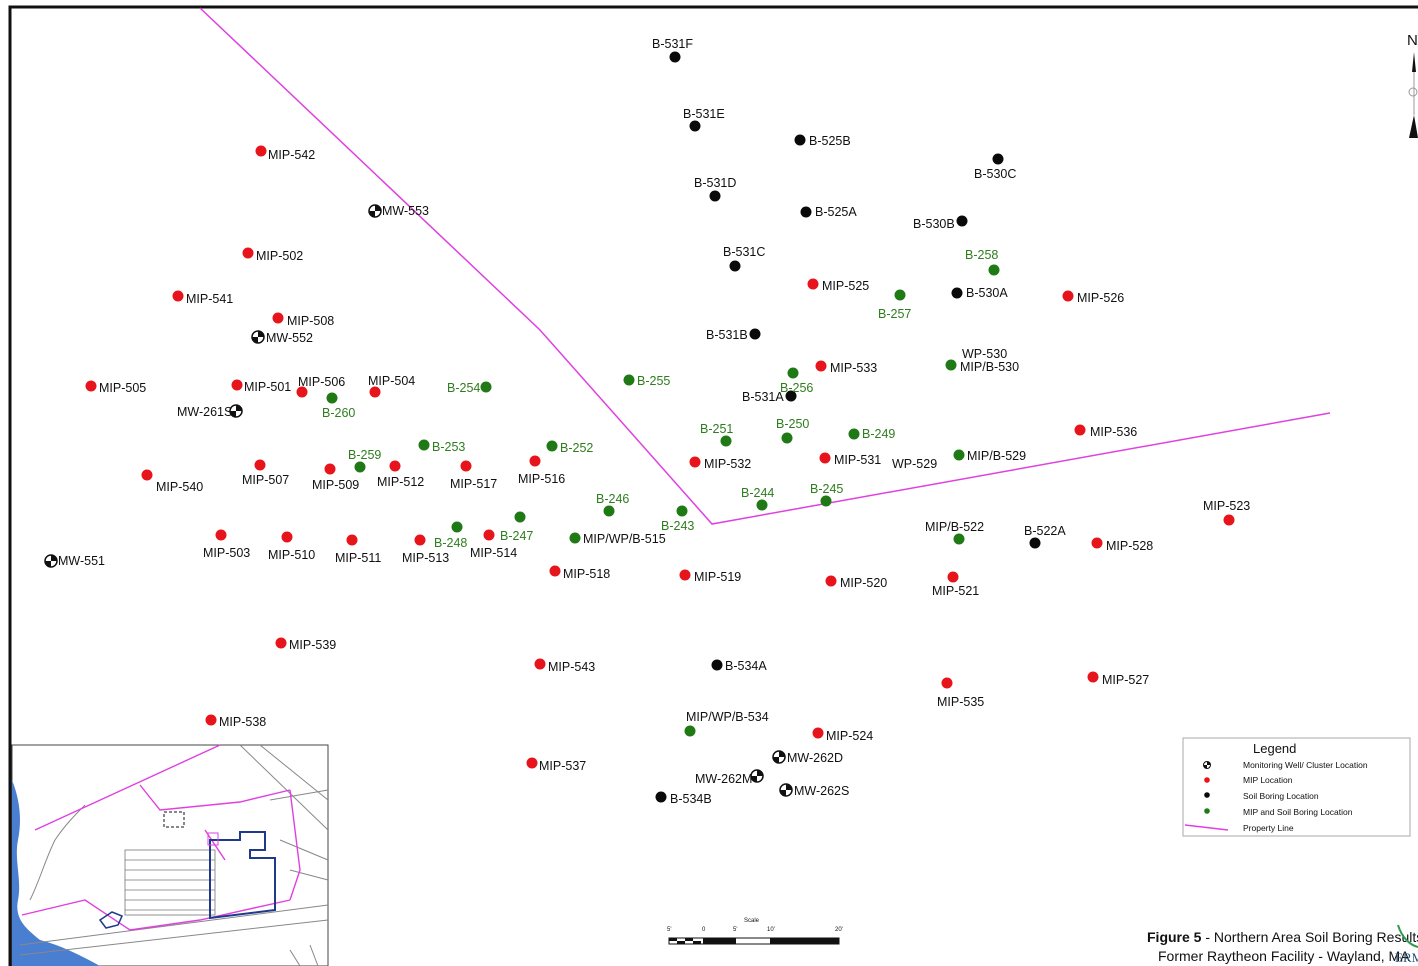 This screenshot has width=1418, height=966. Describe the element at coordinates (609, 511) in the screenshot. I see `b-246-dot` at that location.